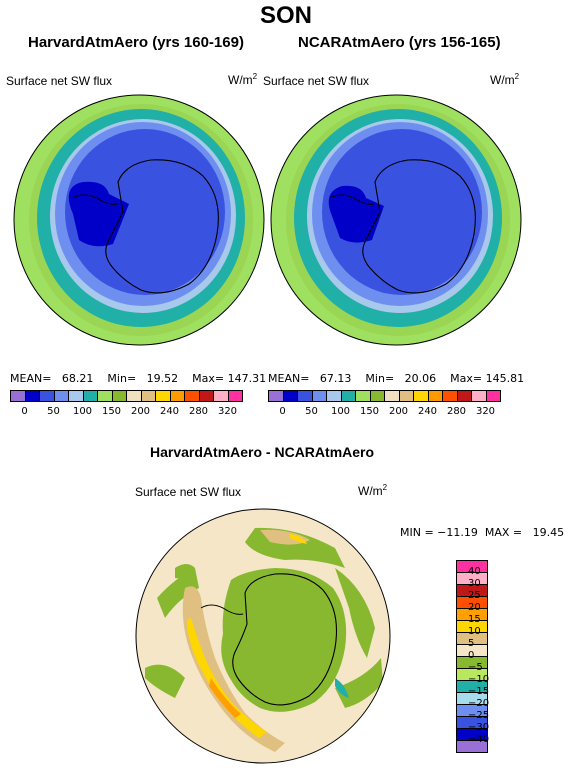 The height and width of the screenshot is (770, 572). What do you see at coordinates (262, 452) in the screenshot?
I see `diff-panel-title: HarvardAtmAero - NCARAtmAero` at bounding box center [262, 452].